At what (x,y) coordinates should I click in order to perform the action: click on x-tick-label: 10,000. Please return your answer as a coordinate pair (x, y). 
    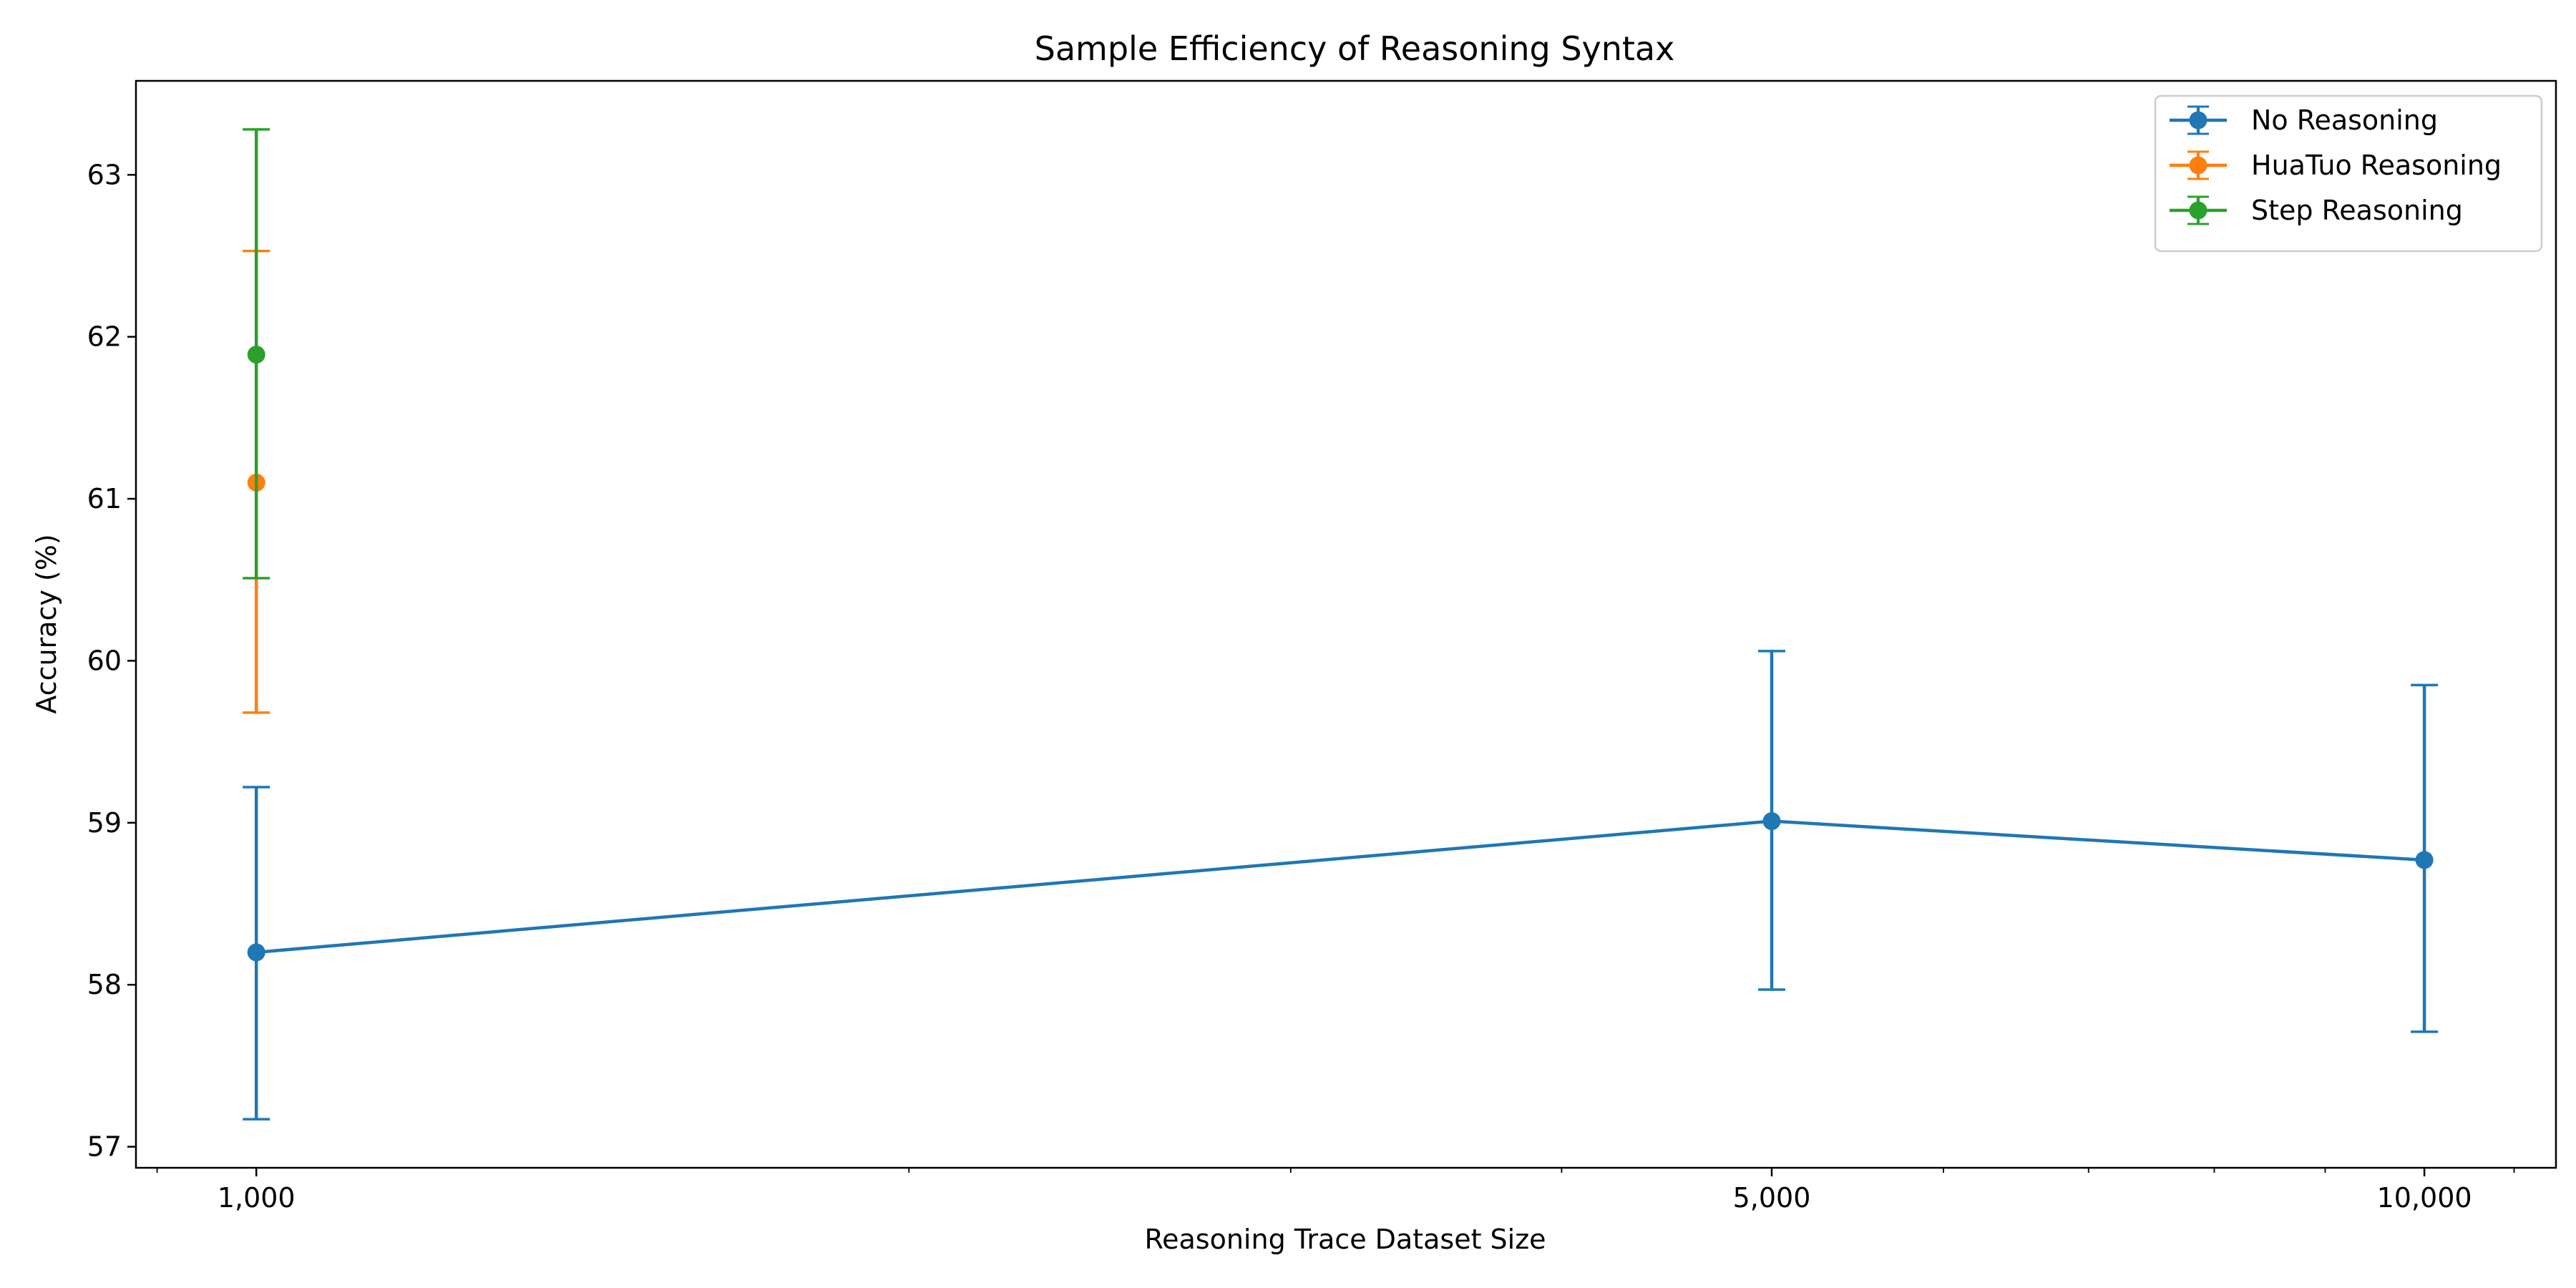
    Looking at the image, I should click on (2424, 1198).